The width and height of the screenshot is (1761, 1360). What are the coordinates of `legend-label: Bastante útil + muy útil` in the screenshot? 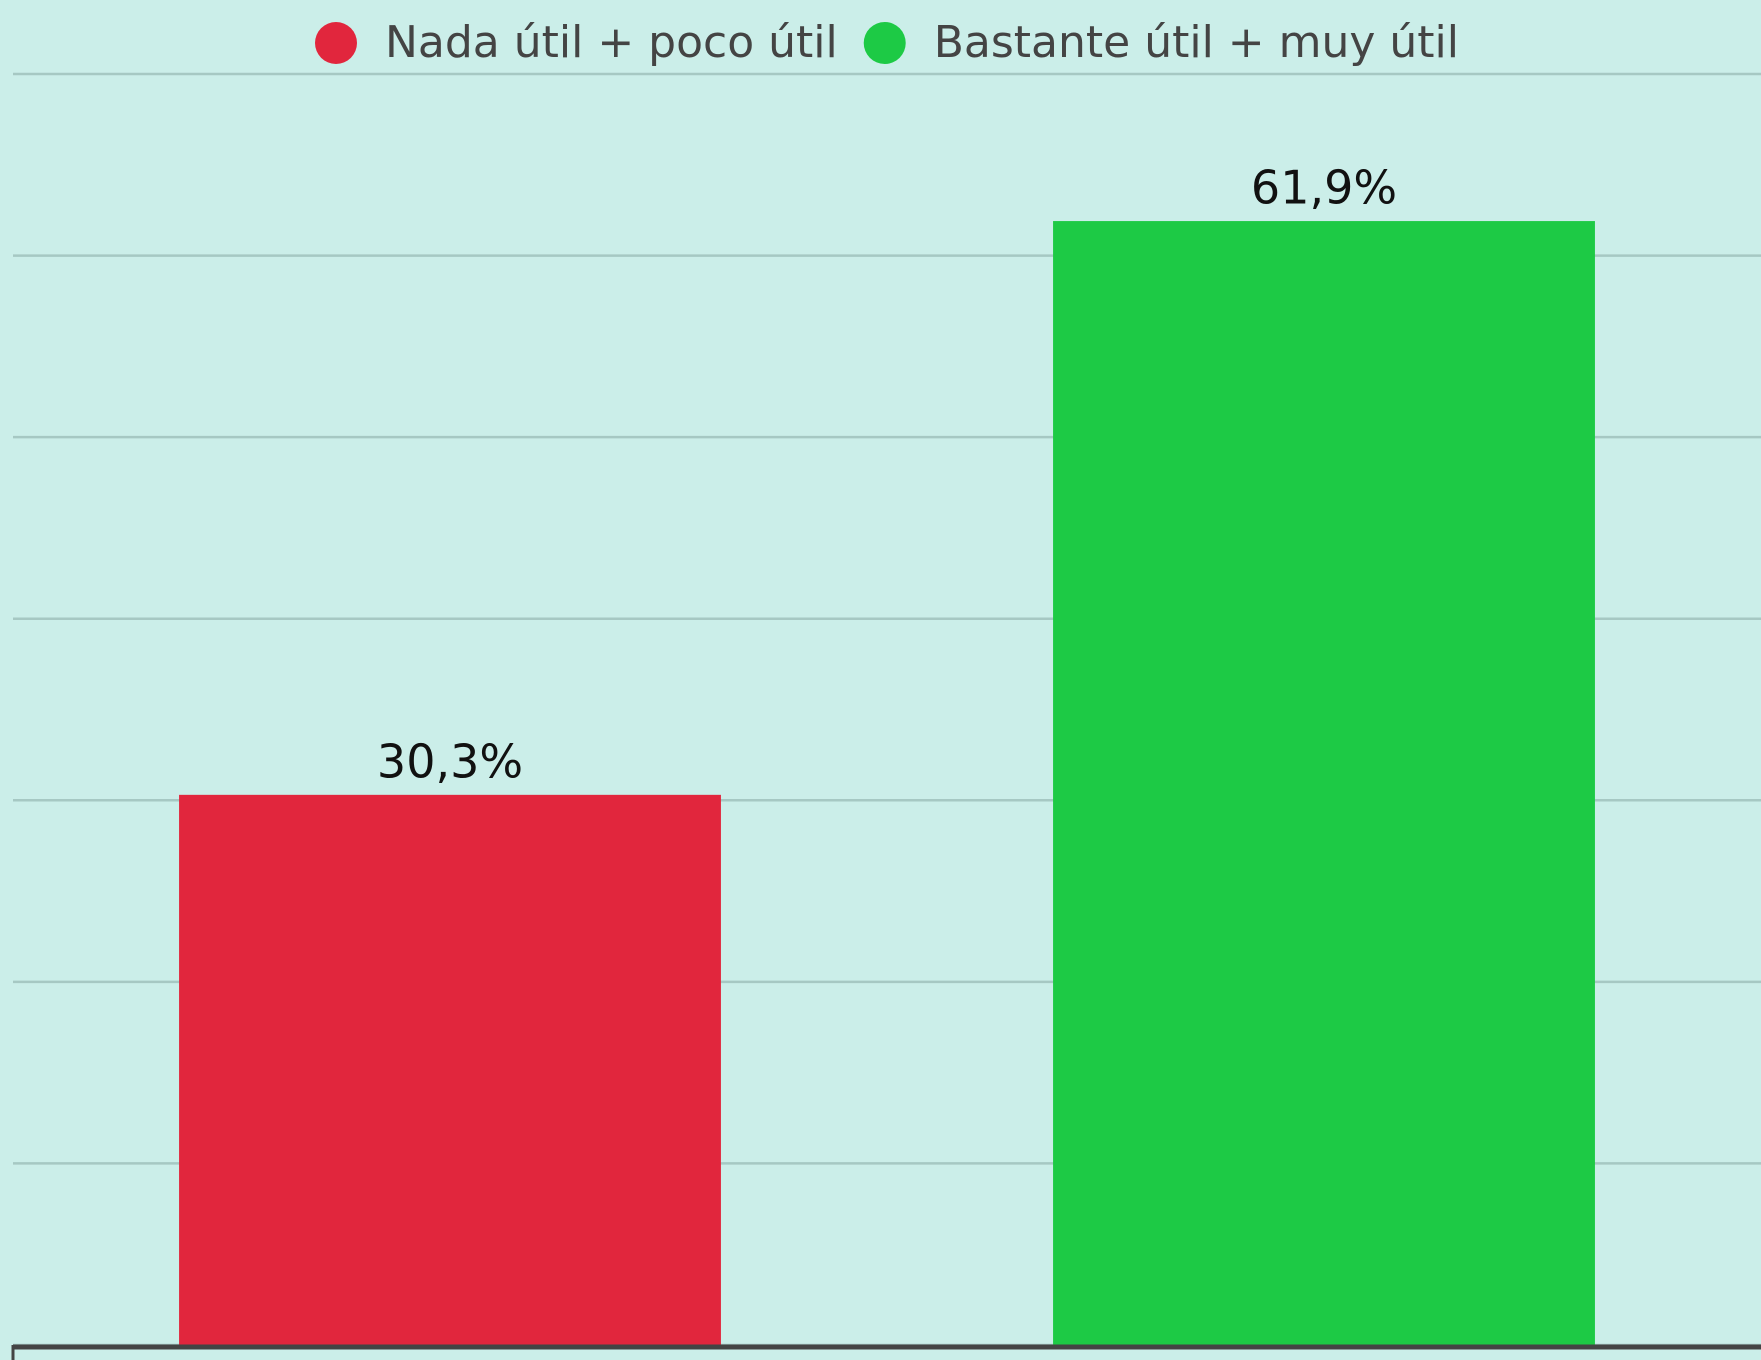 It's located at (1196, 42).